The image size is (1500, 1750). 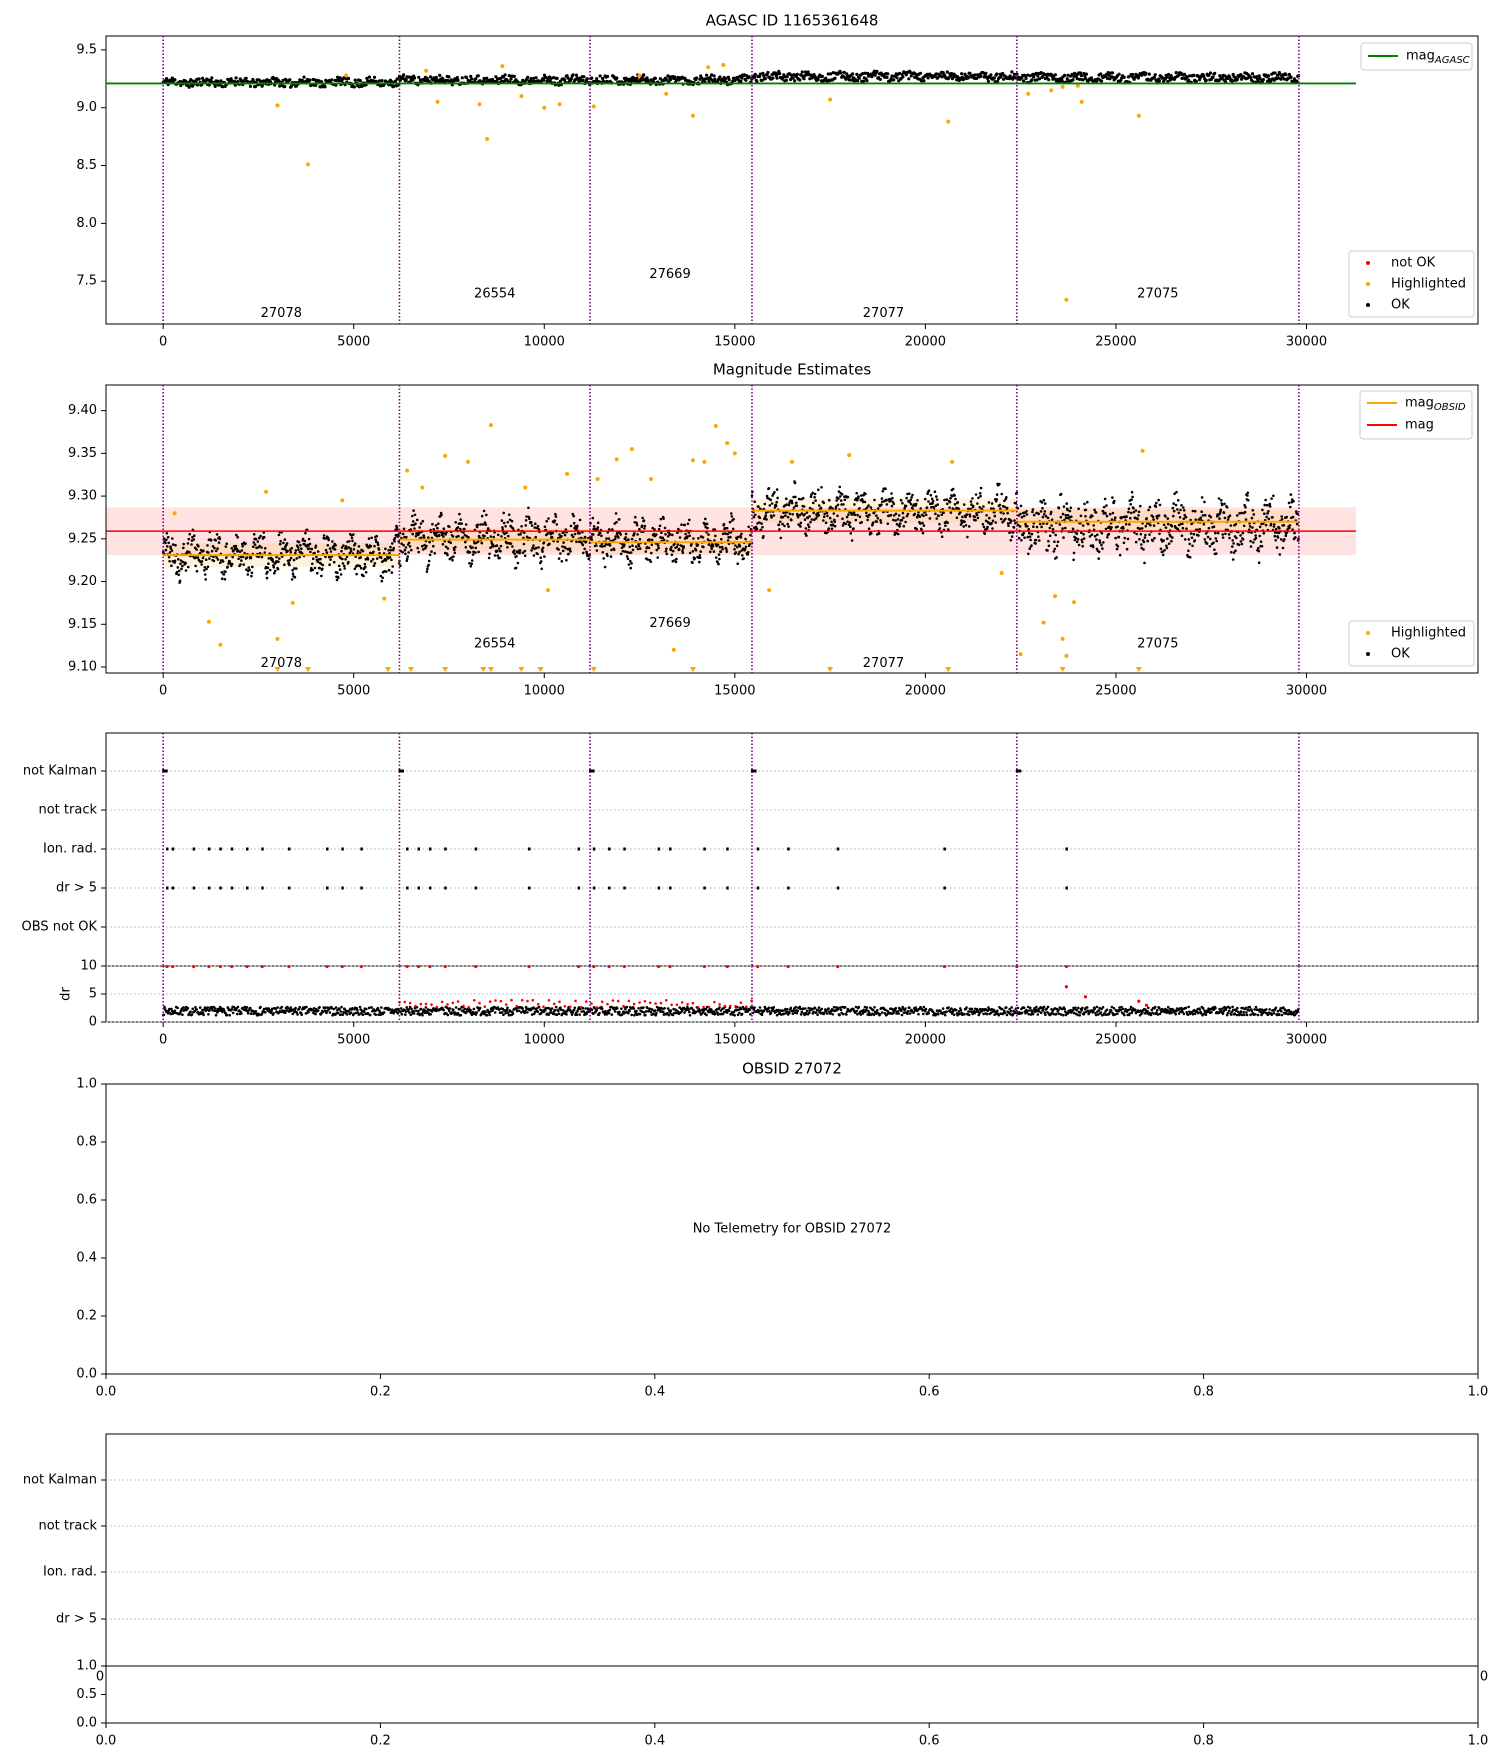 I want to click on ion-rad-point, so click(x=342, y=849).